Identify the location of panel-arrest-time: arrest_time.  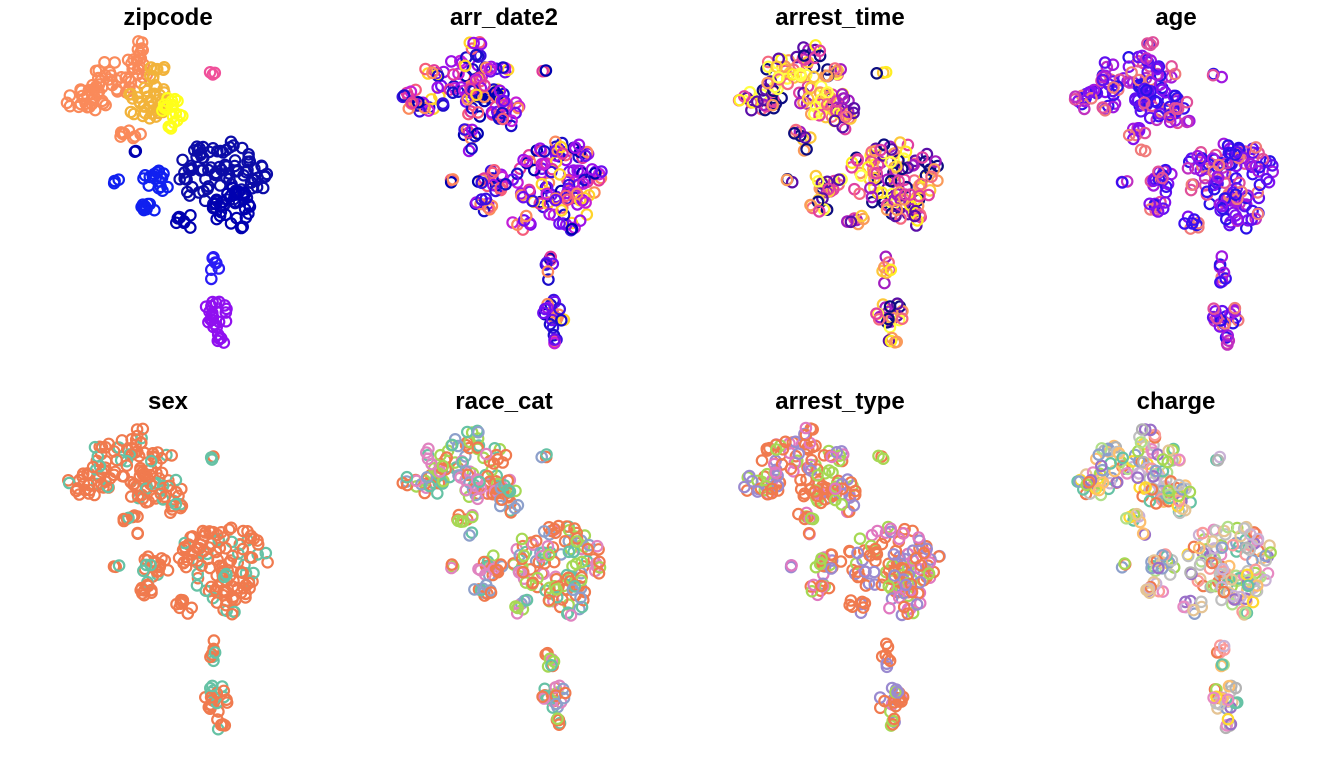
(838, 176).